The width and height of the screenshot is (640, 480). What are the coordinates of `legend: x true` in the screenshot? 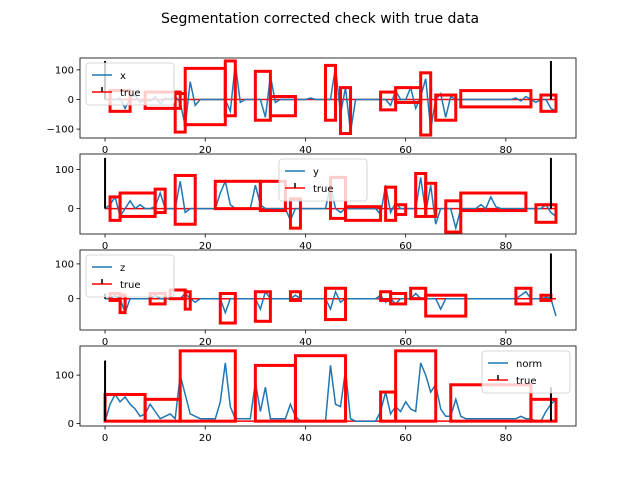 It's located at (130, 84).